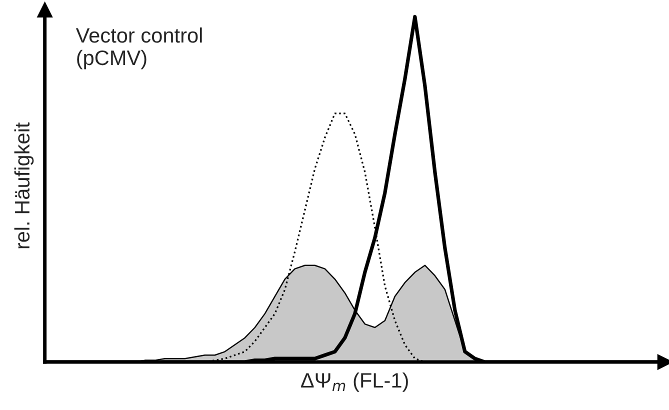 The width and height of the screenshot is (669, 410). I want to click on y-axis-title: rel. Häufigkeit, so click(24, 185).